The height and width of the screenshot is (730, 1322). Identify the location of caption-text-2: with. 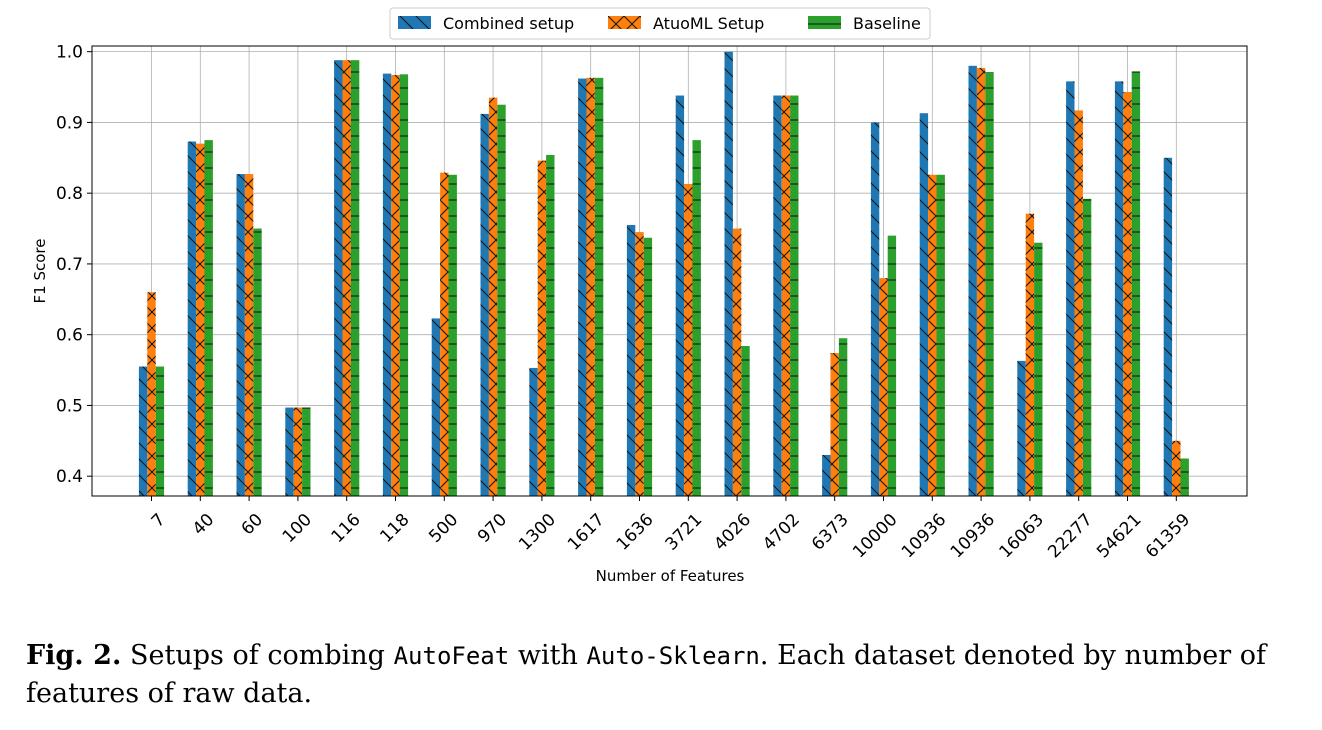
(548, 655).